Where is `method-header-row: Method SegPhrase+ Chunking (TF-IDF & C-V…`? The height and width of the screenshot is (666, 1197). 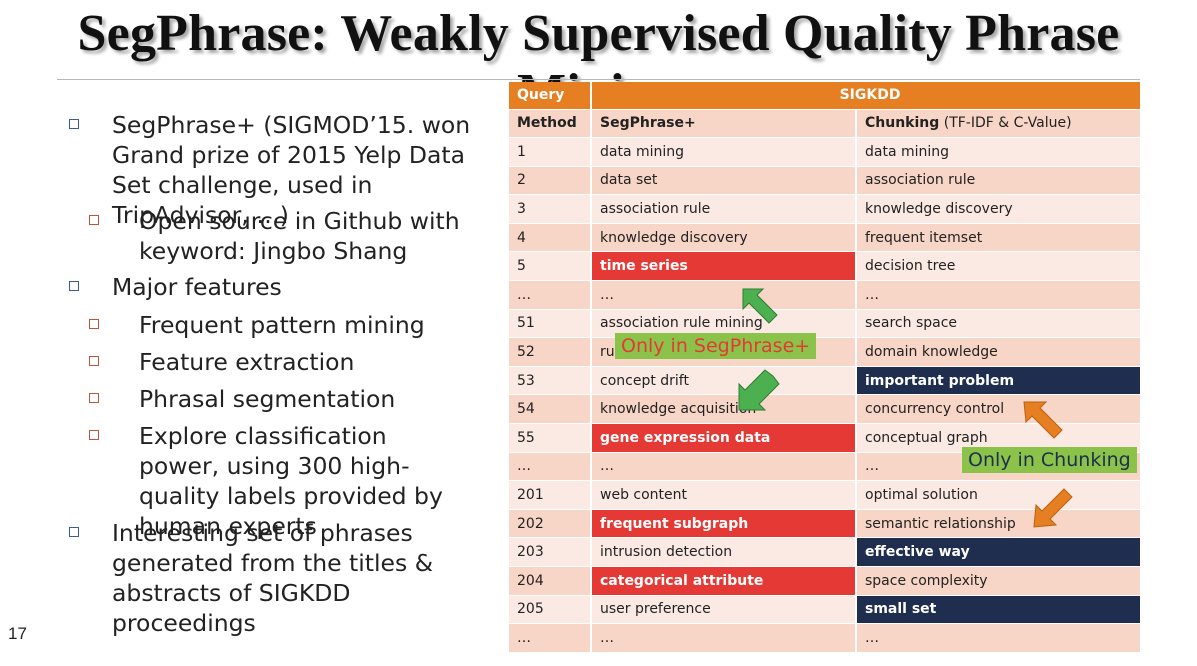
method-header-row: Method SegPhrase+ Chunking (TF-IDF & C-V… is located at coordinates (825, 124).